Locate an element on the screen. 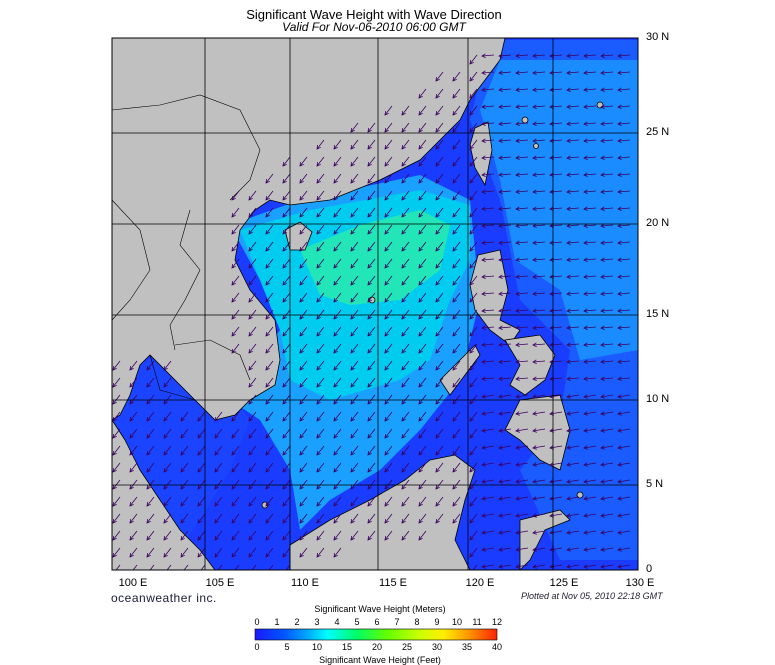 The width and height of the screenshot is (775, 665). colorbar-meter-tick: 4 is located at coordinates (337, 622).